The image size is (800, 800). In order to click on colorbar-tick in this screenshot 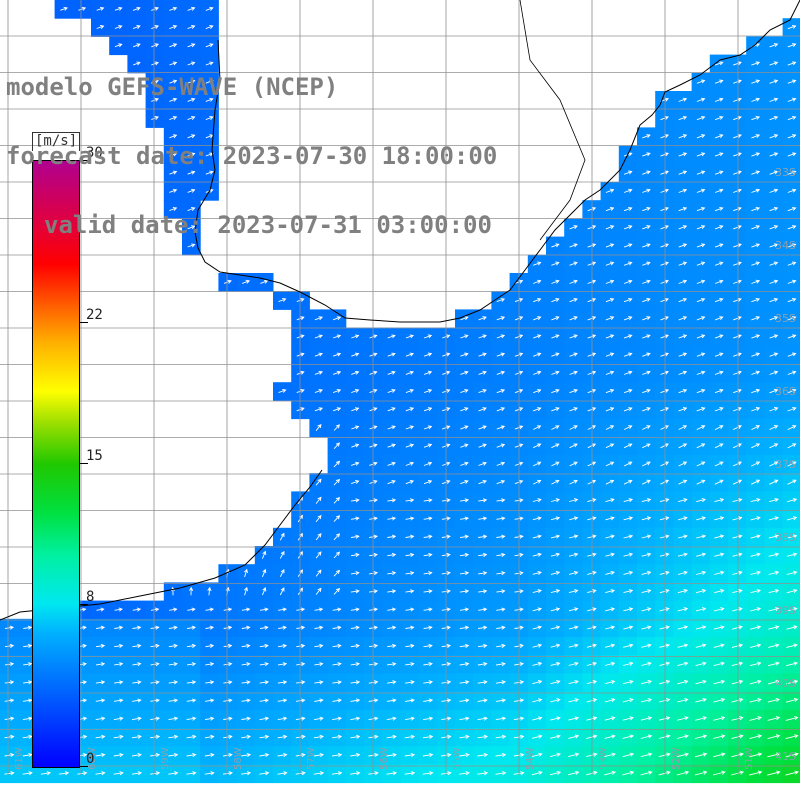, I will do `click(84, 463)`.